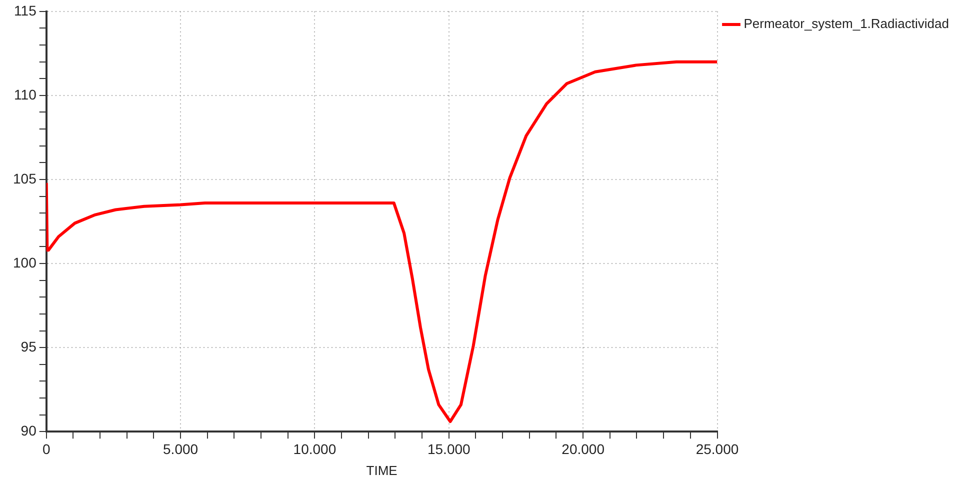 This screenshot has height=486, width=953. I want to click on y-tick-label: 105, so click(25, 178).